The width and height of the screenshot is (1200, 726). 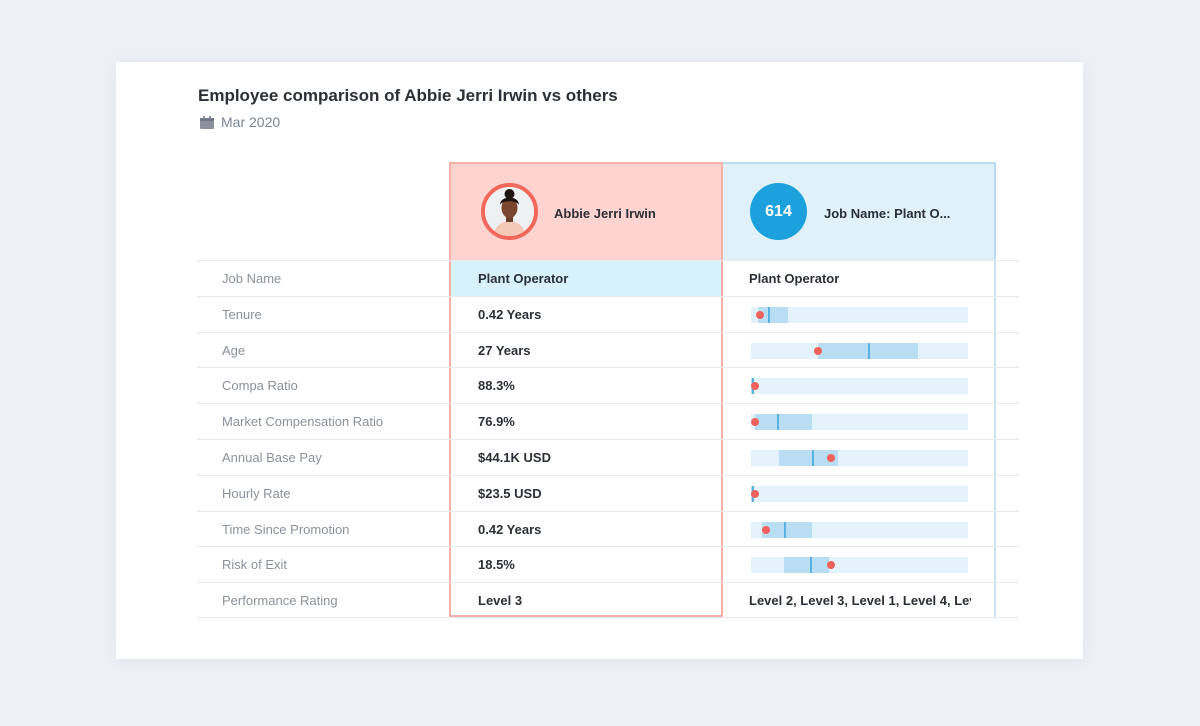 I want to click on row-label: Job Name, so click(x=252, y=278).